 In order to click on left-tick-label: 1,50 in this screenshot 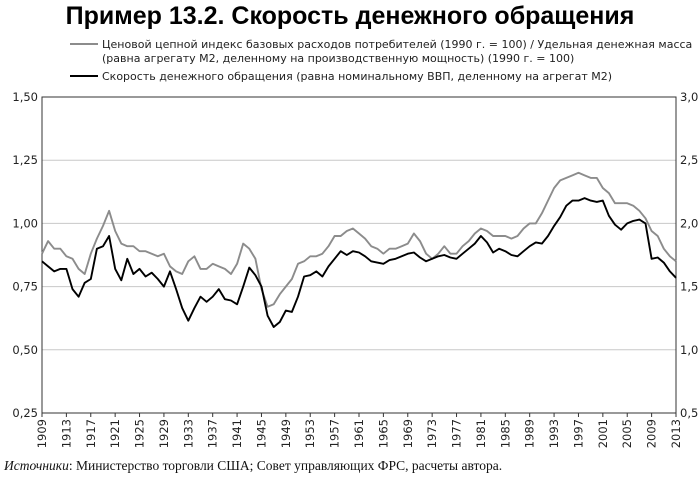, I will do `click(25, 97)`.